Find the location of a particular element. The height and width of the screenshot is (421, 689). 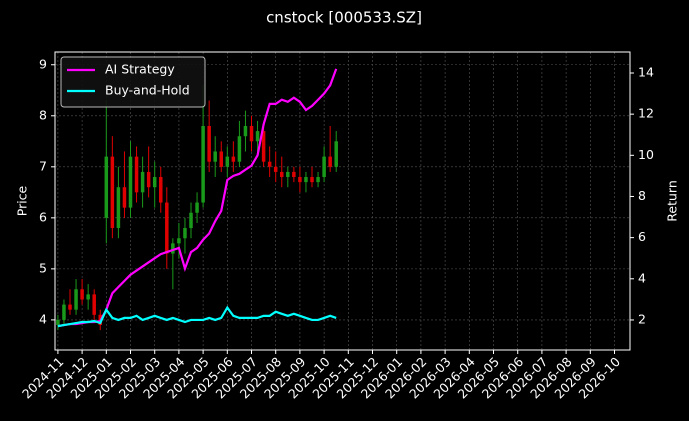

series-line is located at coordinates (197, 316).